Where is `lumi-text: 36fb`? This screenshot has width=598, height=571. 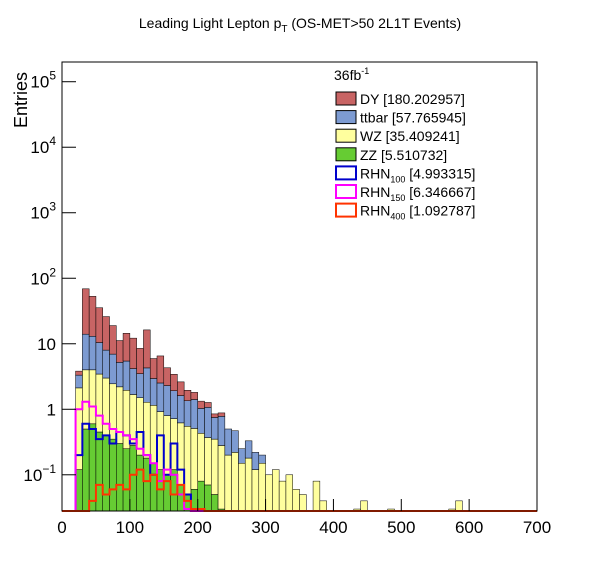 lumi-text: 36fb is located at coordinates (347, 75).